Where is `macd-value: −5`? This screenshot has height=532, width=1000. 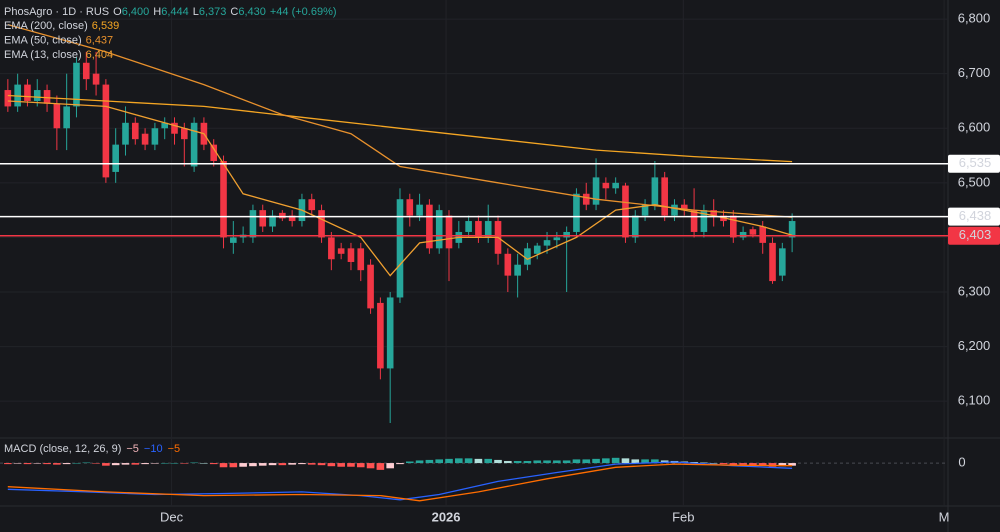 macd-value: −5 is located at coordinates (174, 449).